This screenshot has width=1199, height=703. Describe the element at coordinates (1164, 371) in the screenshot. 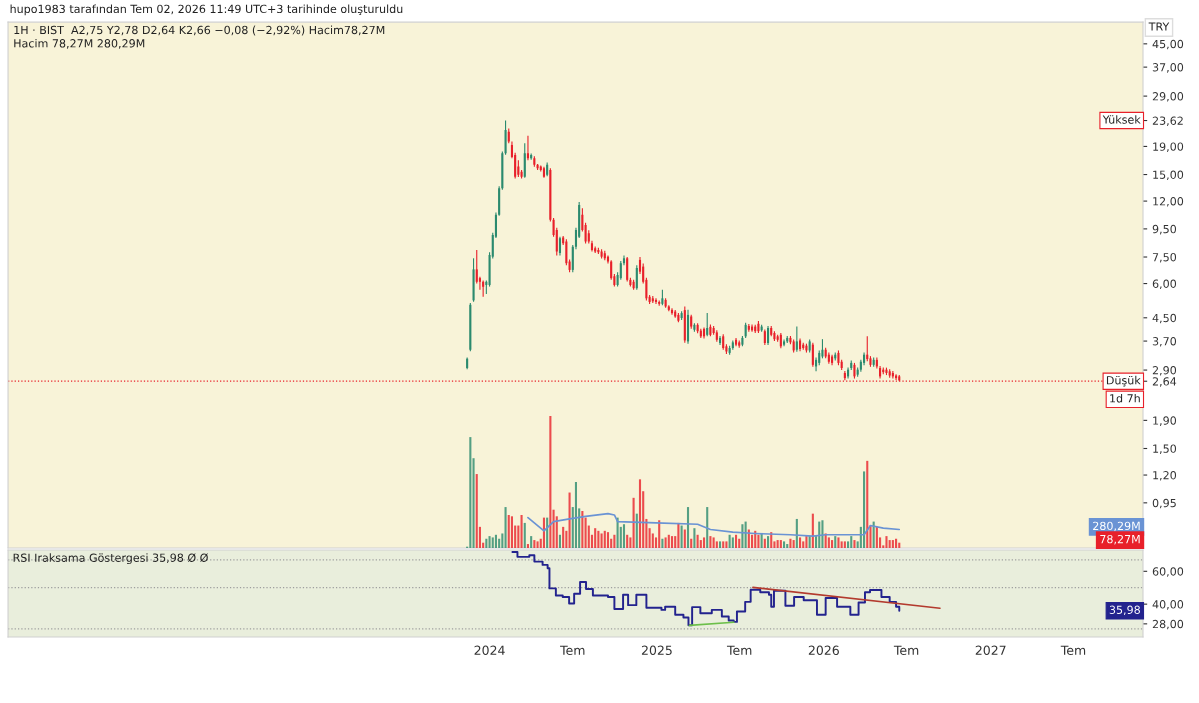

I see `y-tick-label: 2,90` at that location.